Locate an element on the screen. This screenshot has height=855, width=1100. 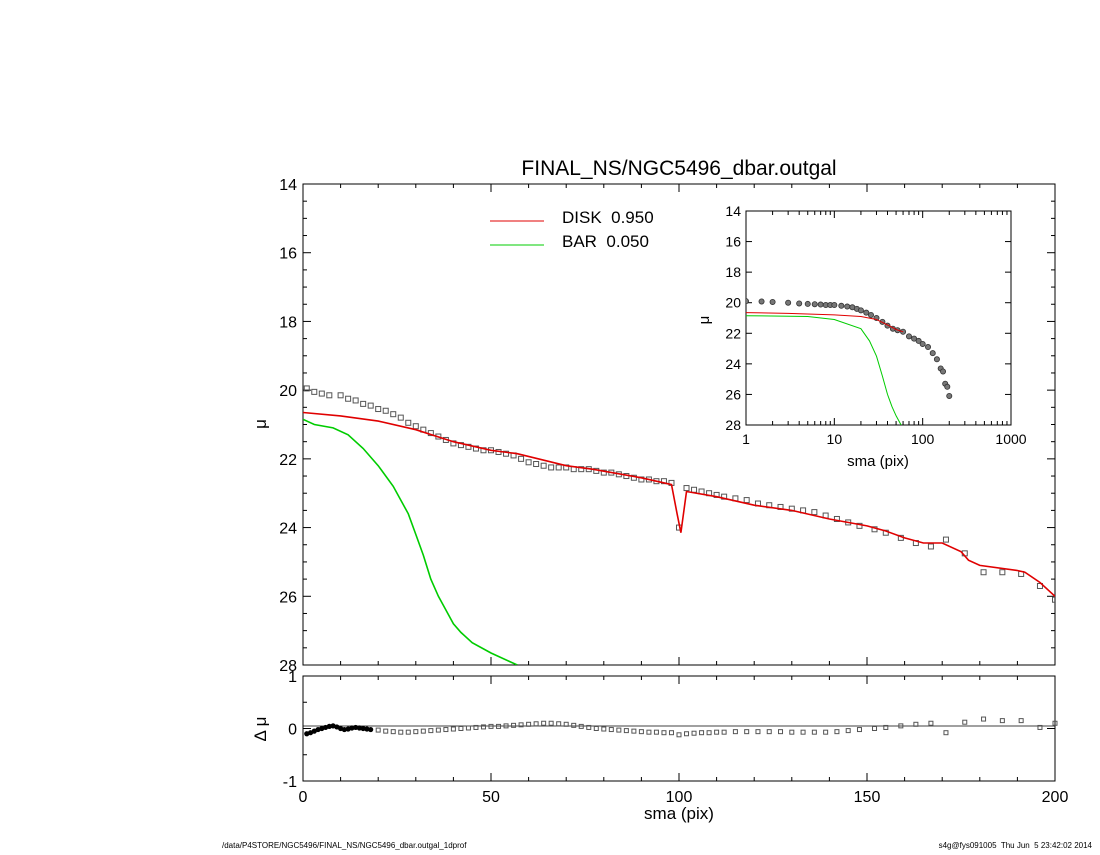
inset-y-tick-label: 16 is located at coordinates (733, 242).